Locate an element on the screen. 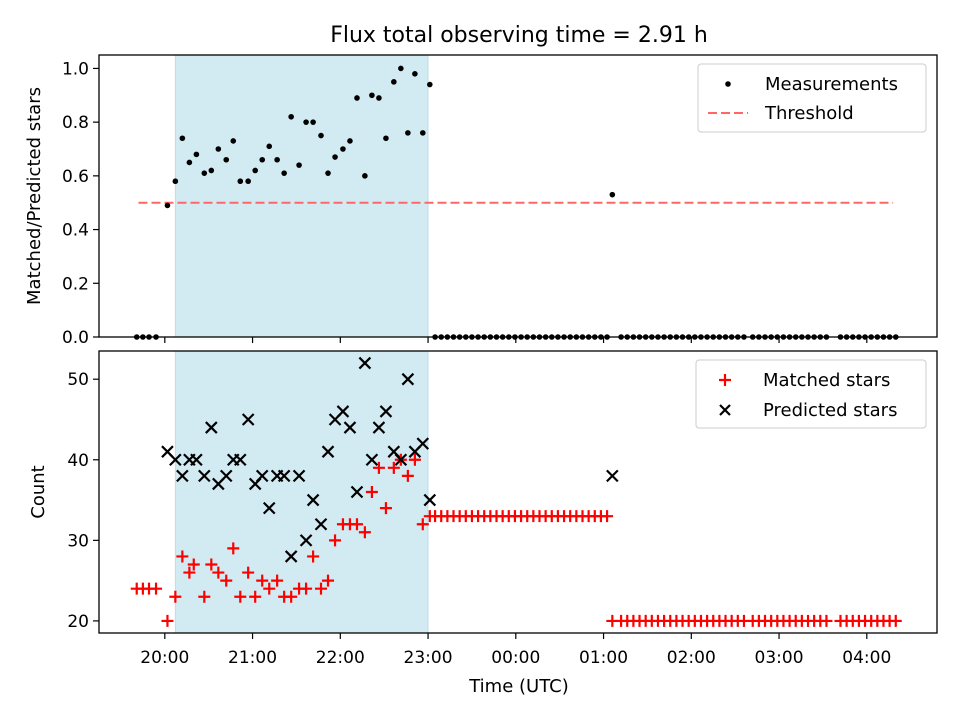  x-tick-label: 00:00 is located at coordinates (515, 658).